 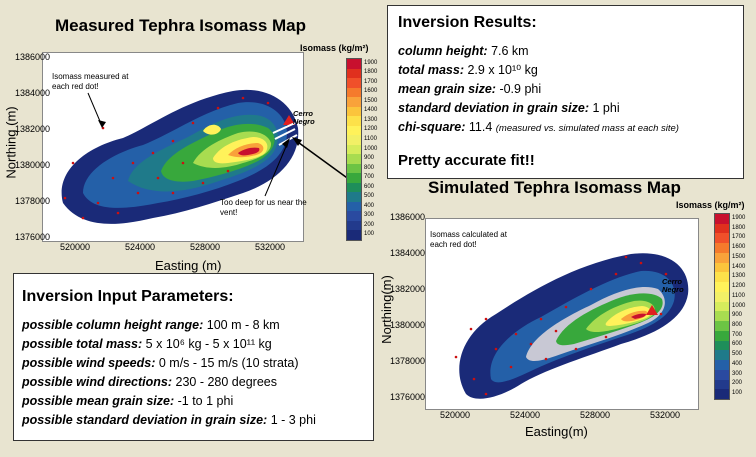 I want to click on simulated-x-tick: 532000, so click(x=665, y=415).